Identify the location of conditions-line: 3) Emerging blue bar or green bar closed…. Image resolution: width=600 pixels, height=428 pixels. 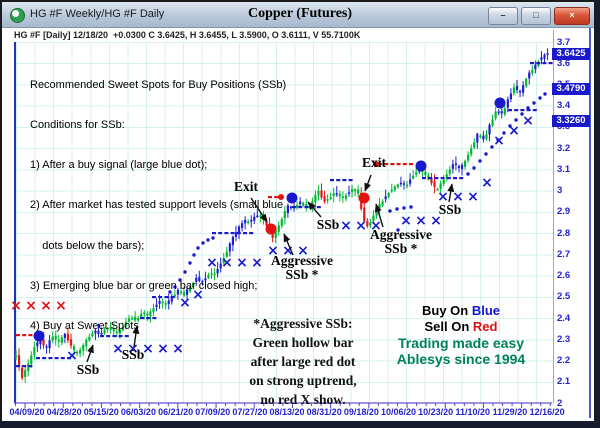
(144, 285).